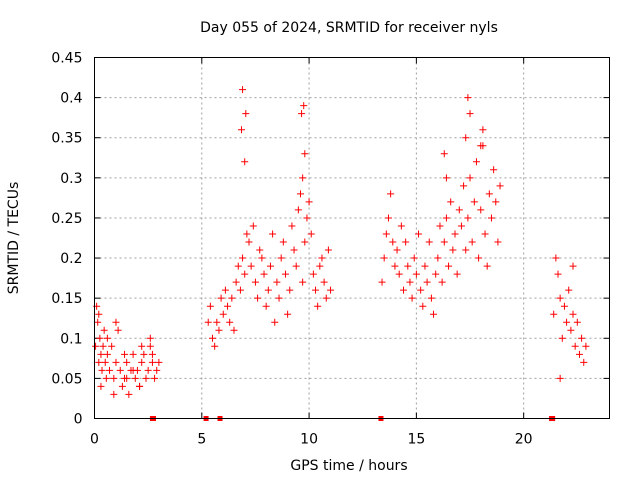 The image size is (640, 480). Describe the element at coordinates (14, 238) in the screenshot. I see `y-axis-label: SRMTID / TECUs` at that location.